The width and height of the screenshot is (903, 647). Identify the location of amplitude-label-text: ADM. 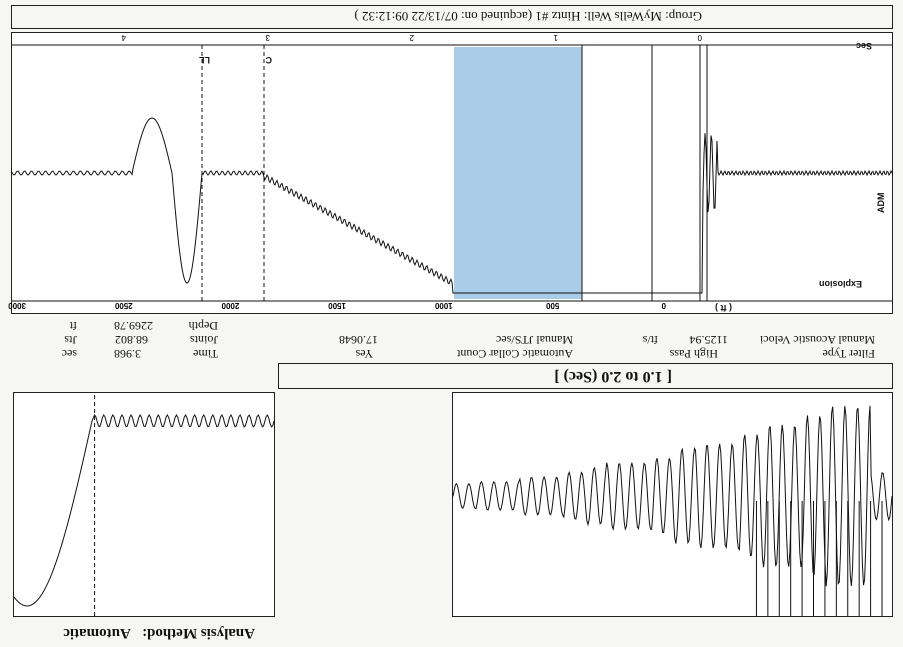
(881, 203).